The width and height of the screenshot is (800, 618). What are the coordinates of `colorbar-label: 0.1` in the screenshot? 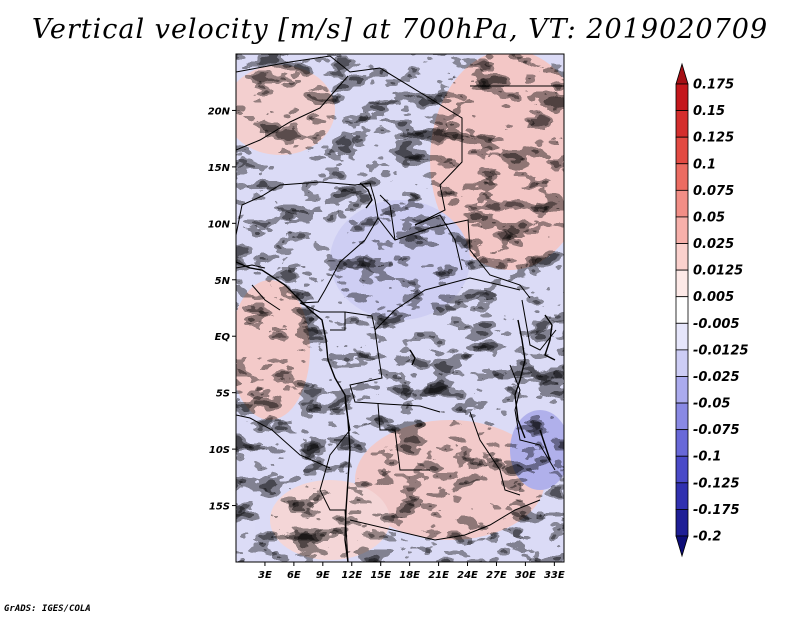 It's located at (704, 164).